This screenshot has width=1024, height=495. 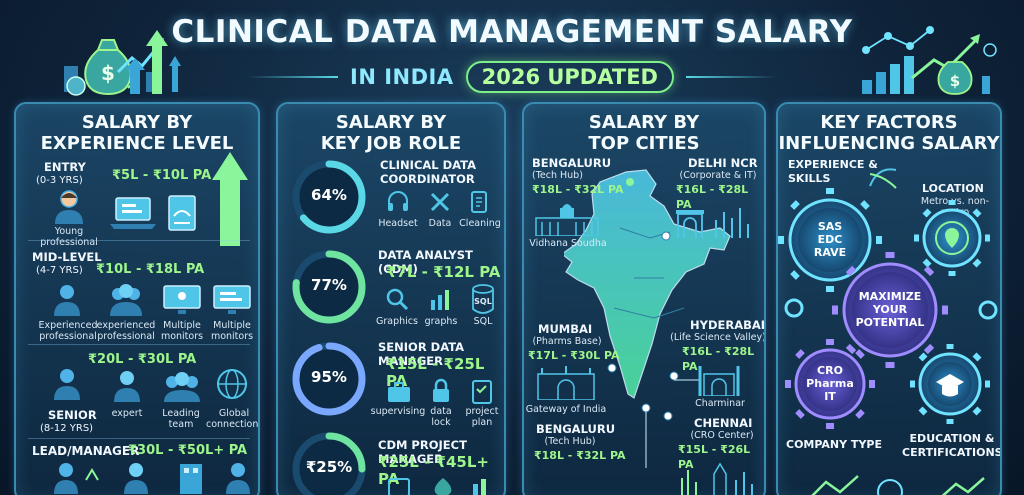 What do you see at coordinates (69, 207) in the screenshot?
I see `young-professional-icon` at bounding box center [69, 207].